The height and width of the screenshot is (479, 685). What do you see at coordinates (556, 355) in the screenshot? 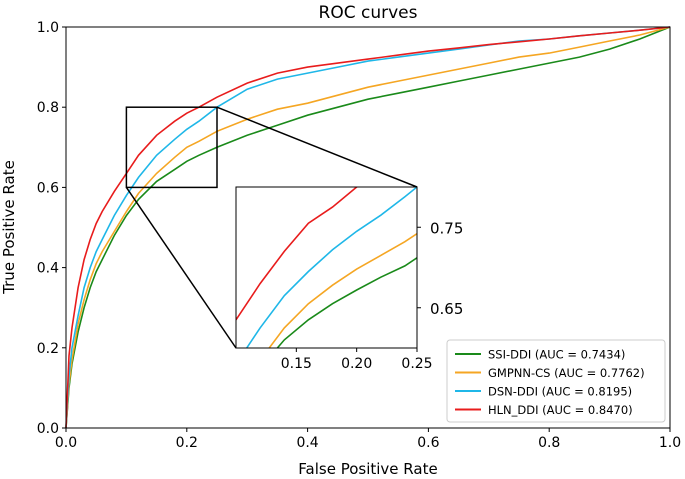
I see `legend-entry-label: SSI-DDI (AUC = 0.7434)` at bounding box center [556, 355].